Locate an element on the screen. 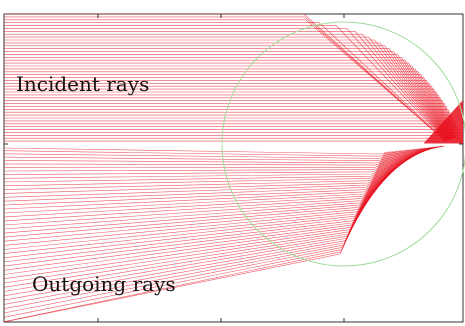  focus-spot is located at coordinates (443, 122).